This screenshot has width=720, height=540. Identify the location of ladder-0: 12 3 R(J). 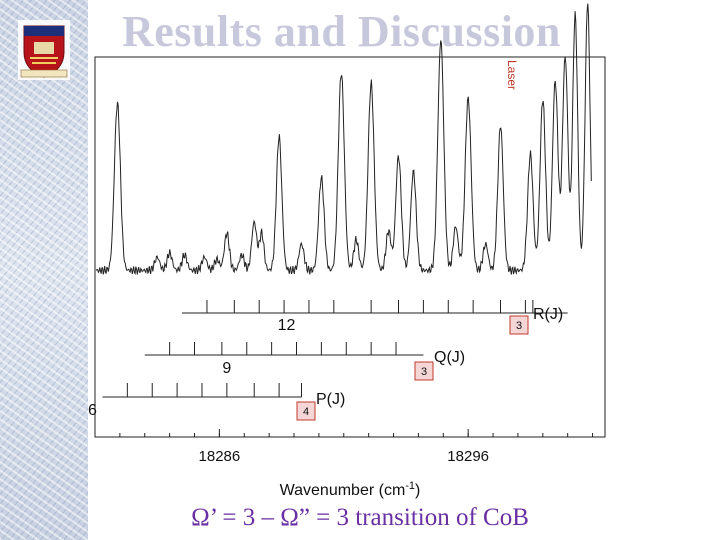
(375, 317).